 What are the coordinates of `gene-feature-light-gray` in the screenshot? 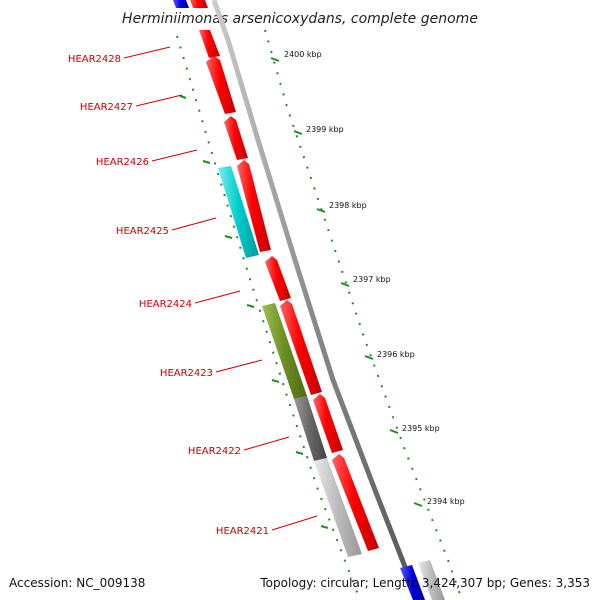 It's located at (338, 507).